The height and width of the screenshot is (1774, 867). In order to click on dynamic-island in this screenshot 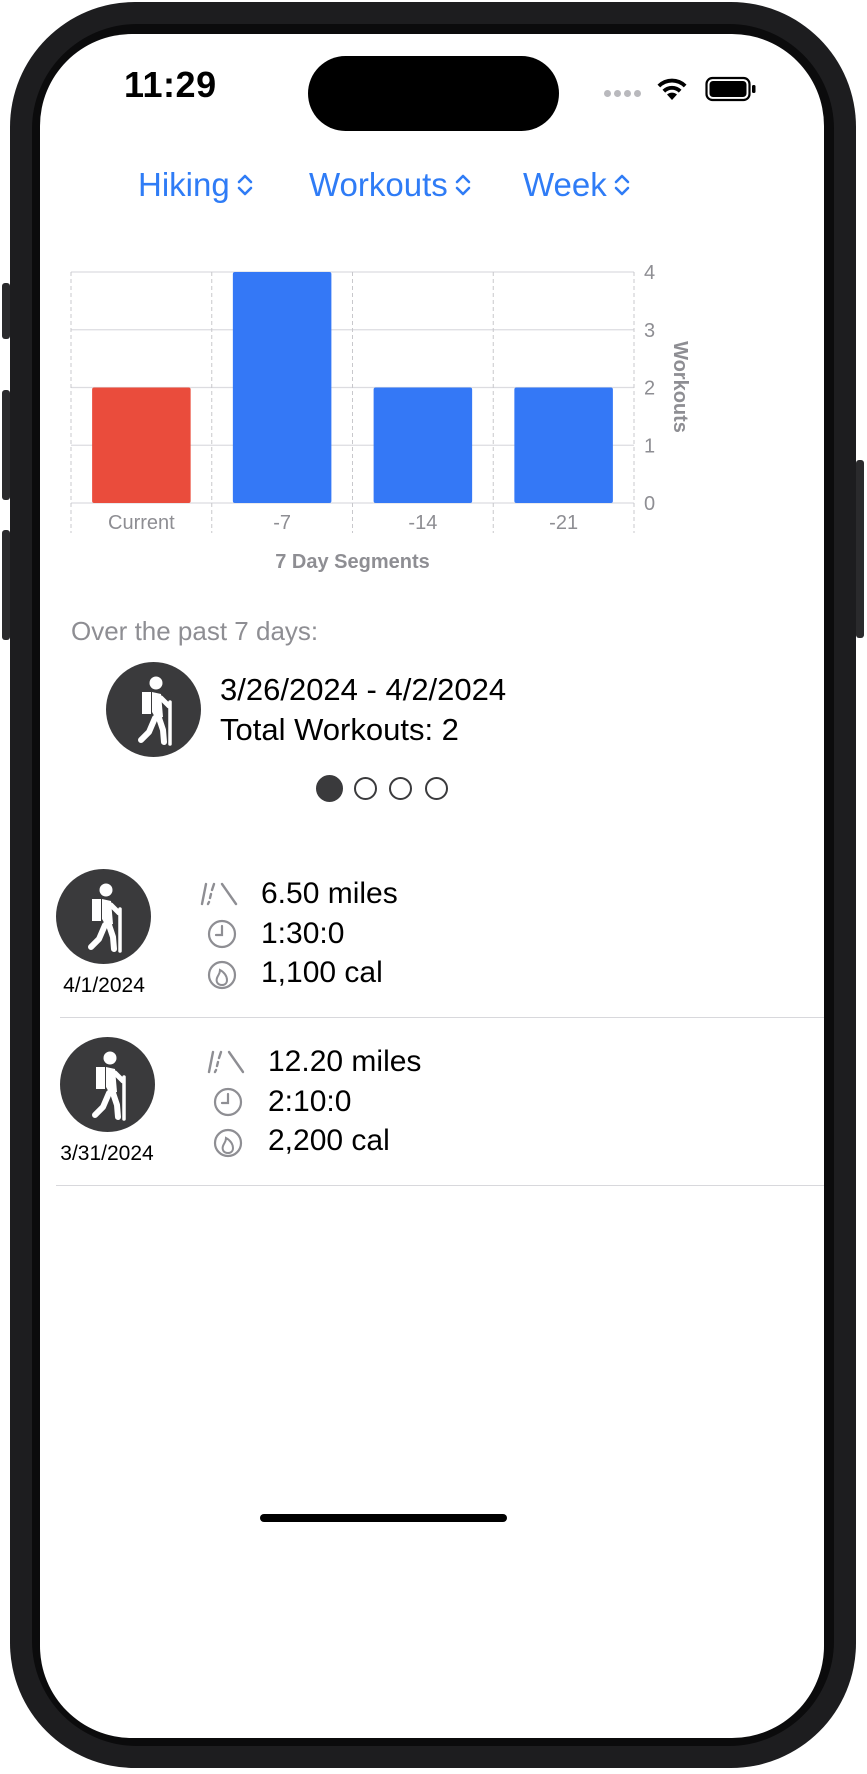, I will do `click(433, 93)`.